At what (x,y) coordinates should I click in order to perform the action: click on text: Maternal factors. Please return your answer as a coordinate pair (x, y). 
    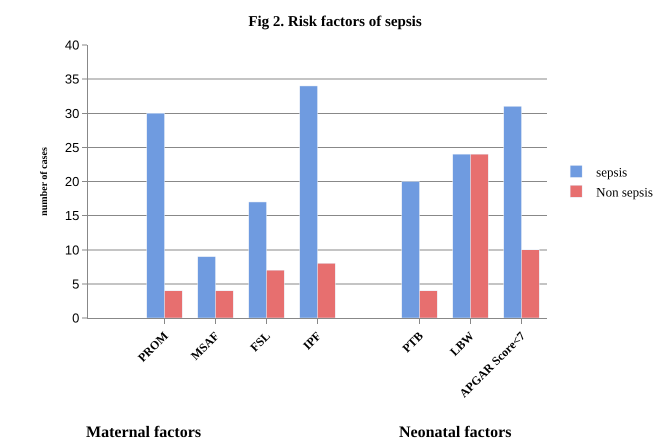
    Looking at the image, I should click on (144, 432).